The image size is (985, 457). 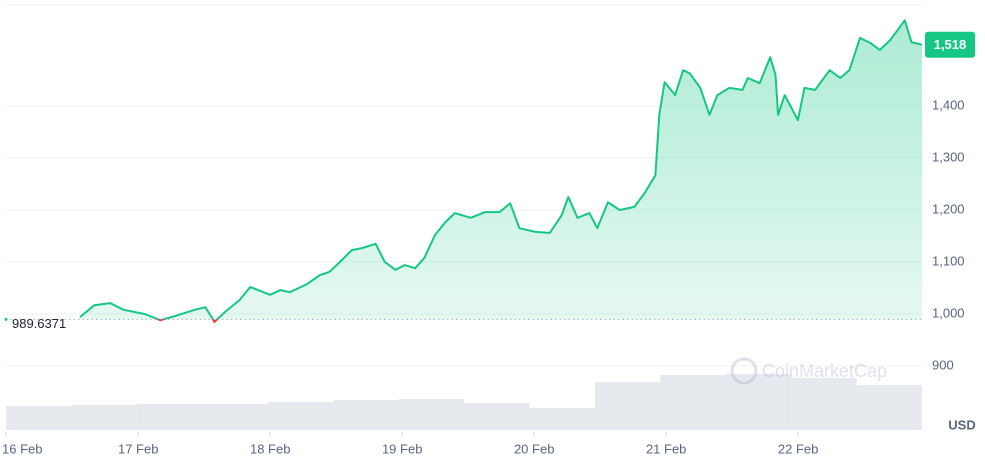 What do you see at coordinates (270, 448) in the screenshot?
I see `x-tick-label: 18 Feb` at bounding box center [270, 448].